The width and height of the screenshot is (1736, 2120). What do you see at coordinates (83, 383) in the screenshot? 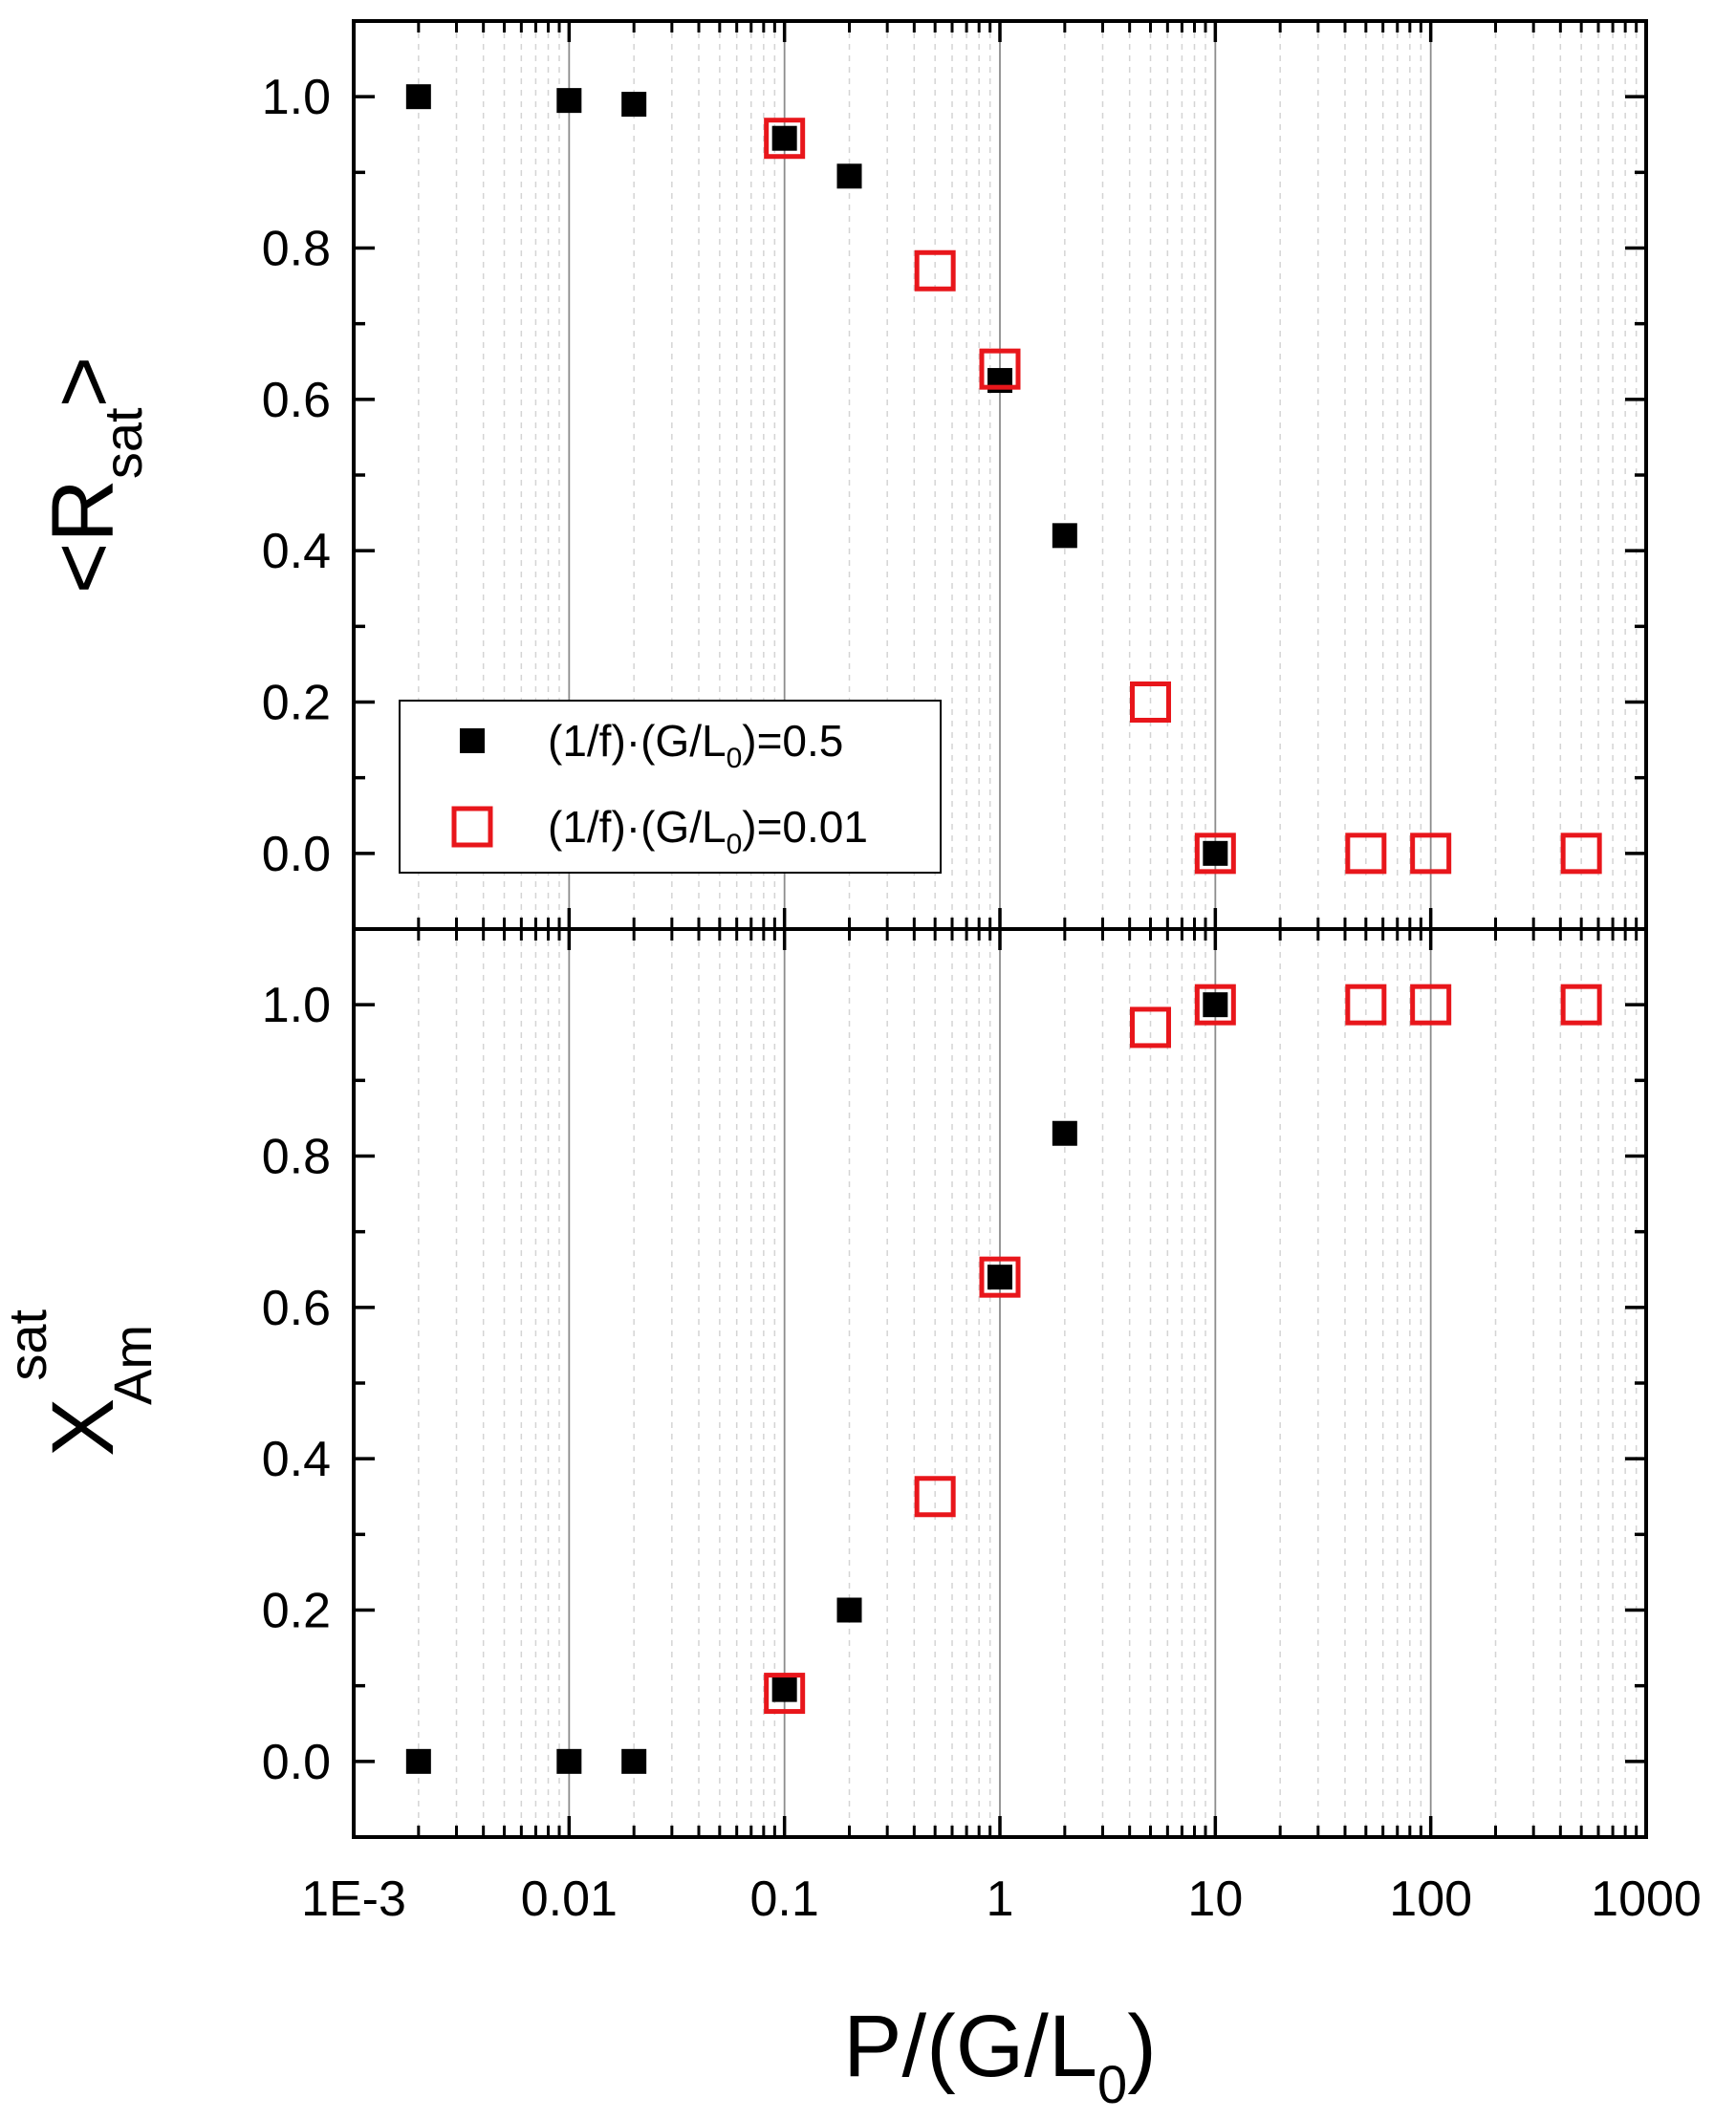
I see `y-axis-title-end: >` at bounding box center [83, 383].